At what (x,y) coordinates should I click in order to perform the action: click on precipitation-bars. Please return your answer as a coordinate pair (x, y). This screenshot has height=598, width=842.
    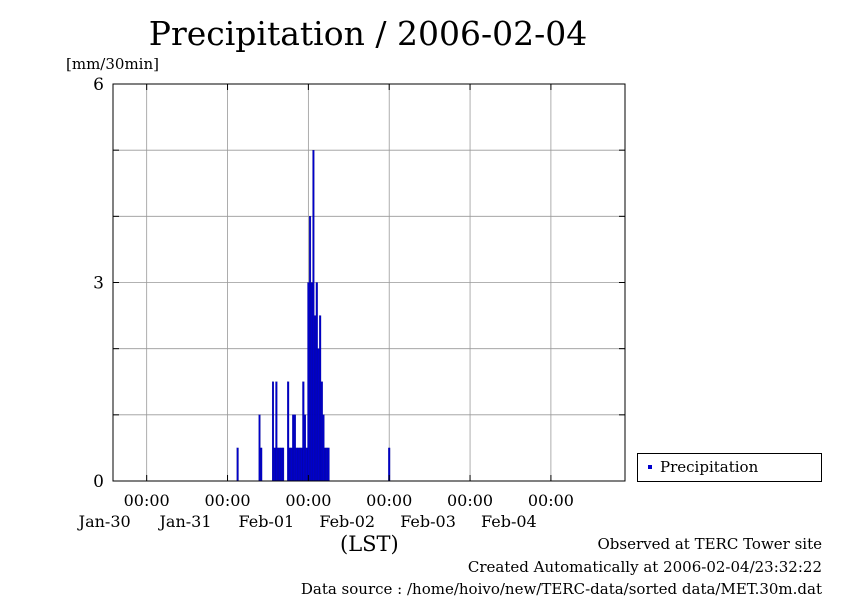
    Looking at the image, I should click on (313, 316).